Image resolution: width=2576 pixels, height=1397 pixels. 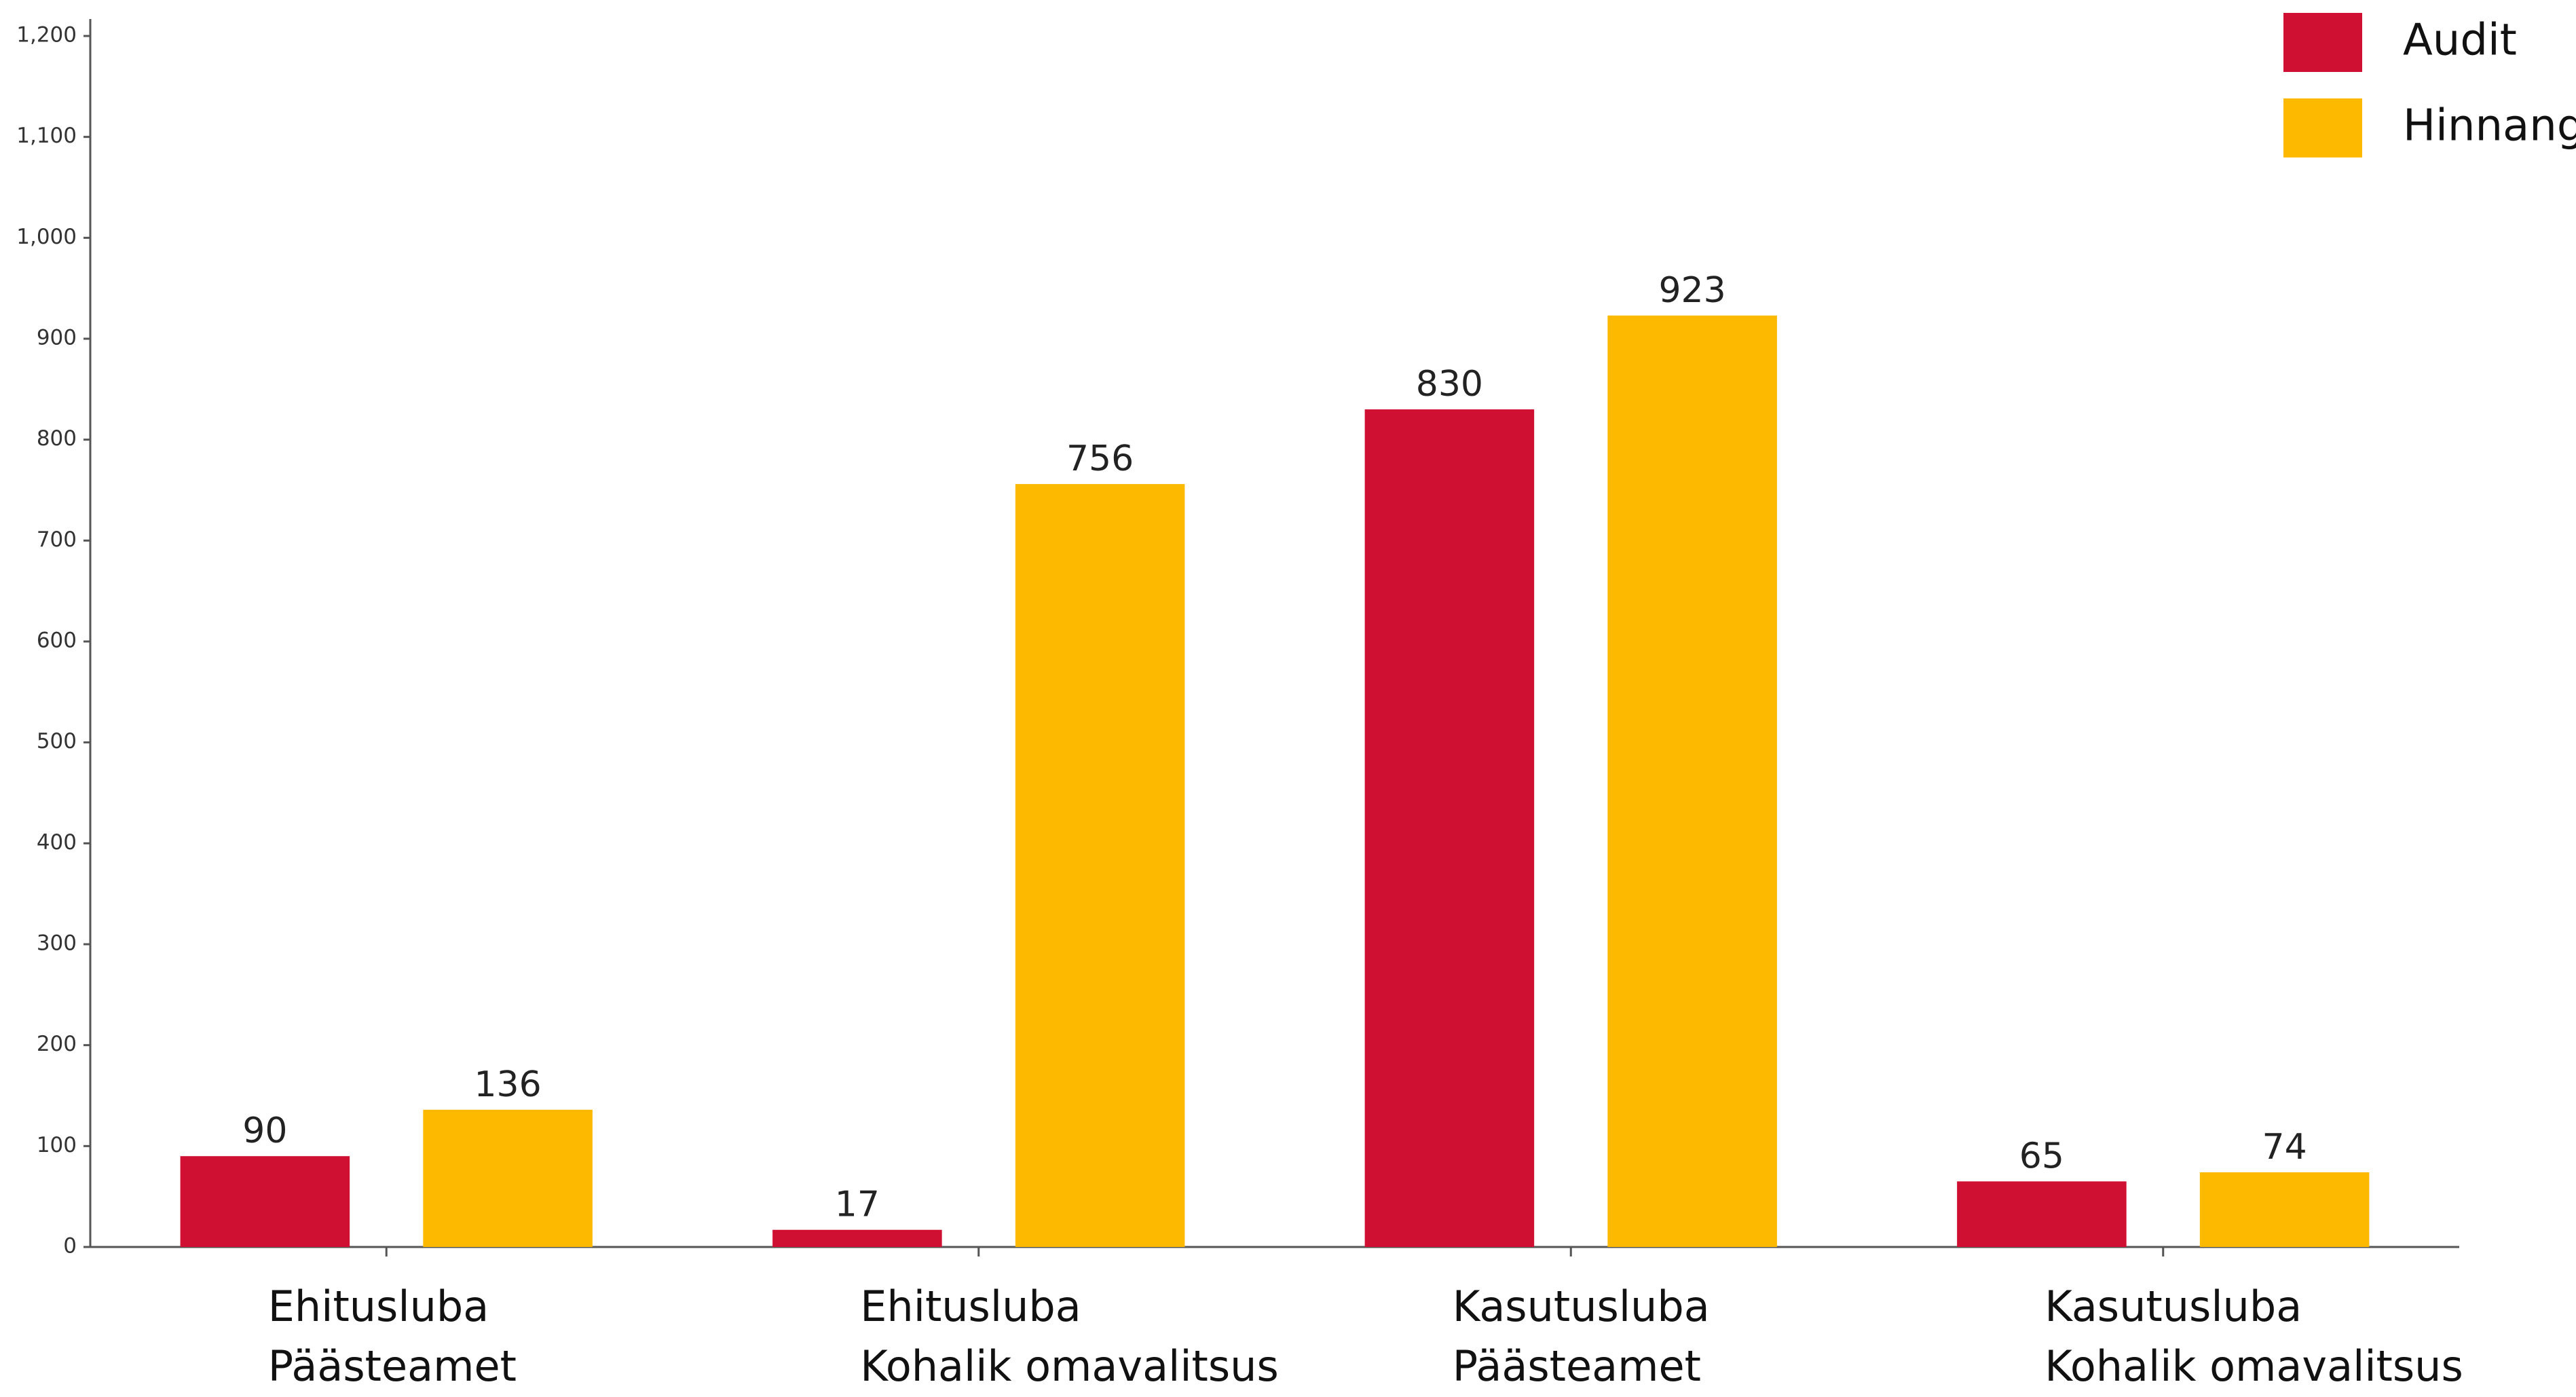 I want to click on legend-label: Hinnang, so click(x=2490, y=126).